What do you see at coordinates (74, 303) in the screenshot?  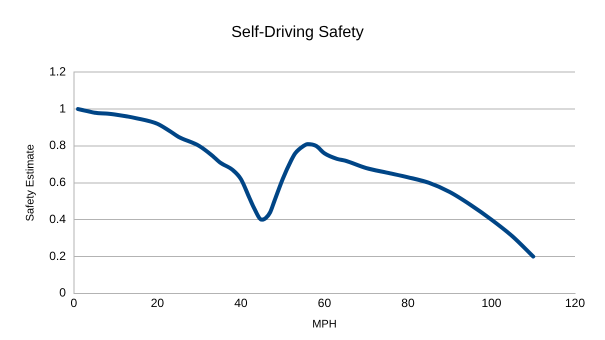 I see `x-tick-label: 0` at bounding box center [74, 303].